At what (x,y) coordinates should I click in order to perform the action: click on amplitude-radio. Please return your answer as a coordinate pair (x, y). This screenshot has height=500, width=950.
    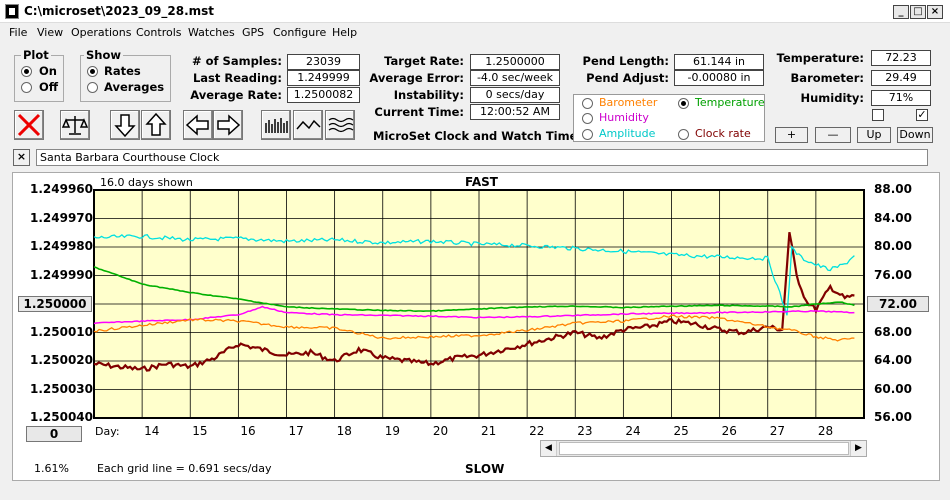
    Looking at the image, I should click on (587, 134).